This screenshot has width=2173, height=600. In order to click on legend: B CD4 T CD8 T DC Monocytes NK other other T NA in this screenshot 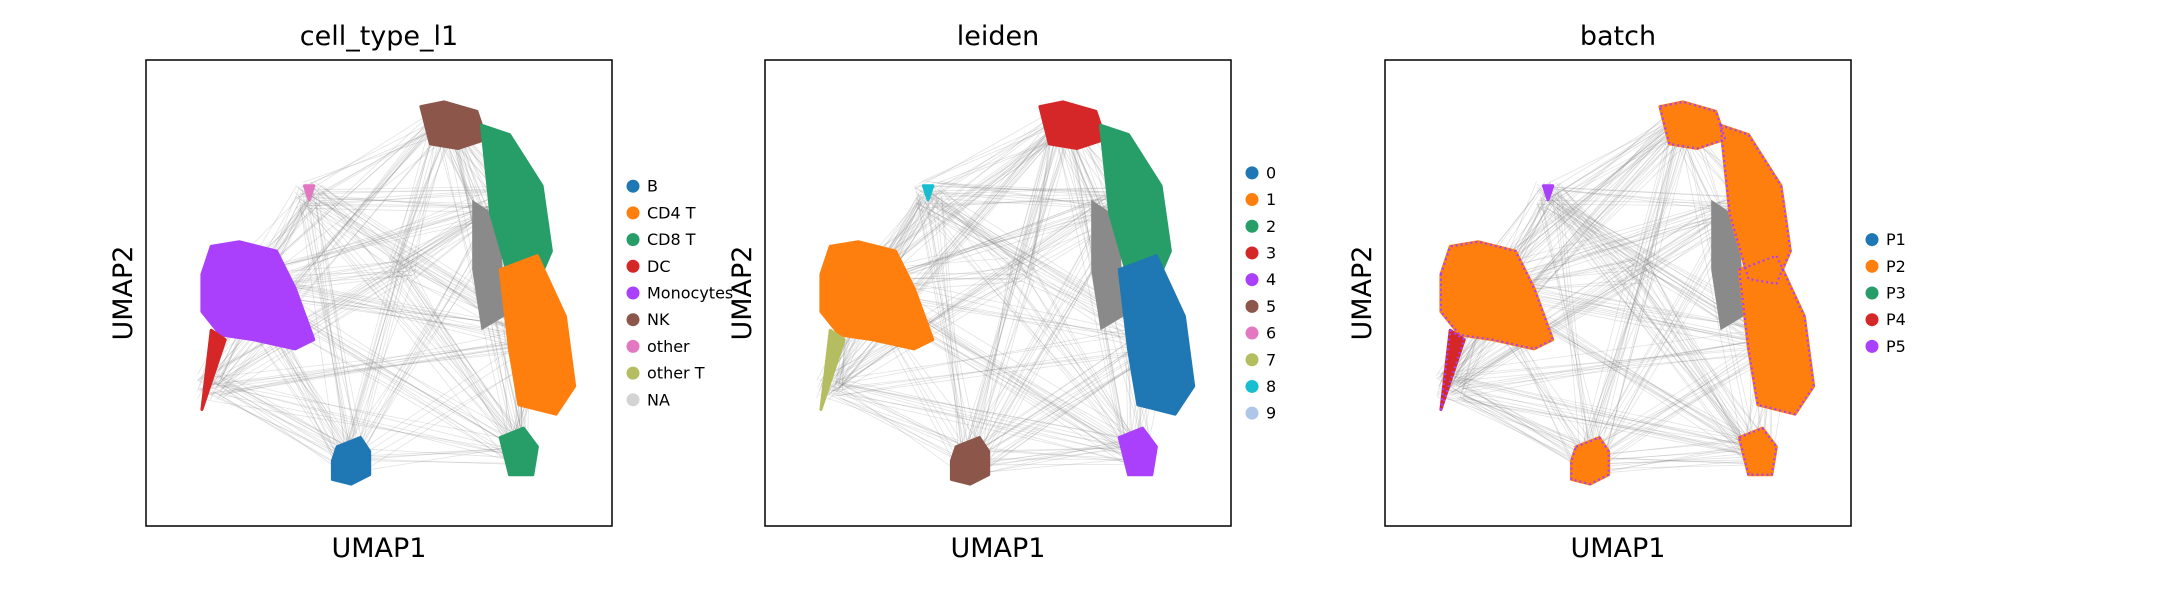, I will do `click(679, 293)`.